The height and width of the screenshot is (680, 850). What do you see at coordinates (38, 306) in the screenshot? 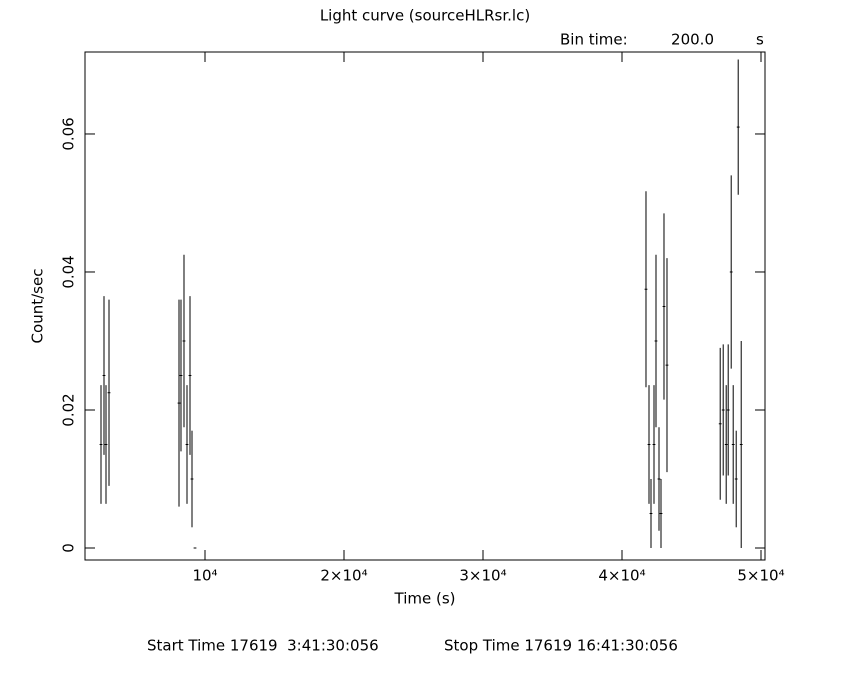
I see `y-axis-label: Count/sec` at bounding box center [38, 306].